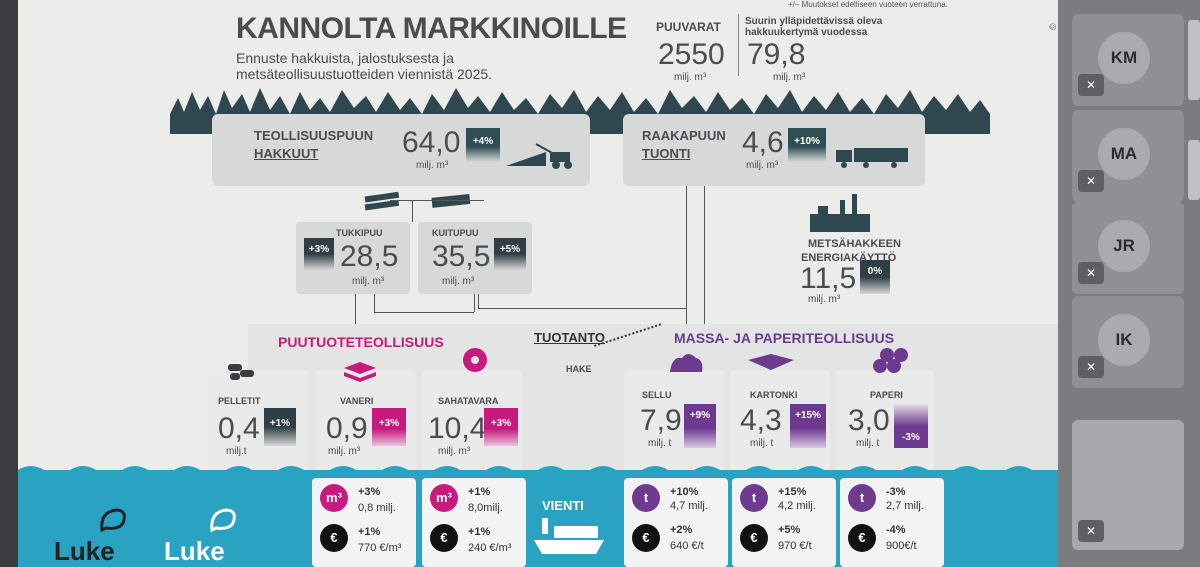 The image size is (1200, 567). Describe the element at coordinates (369, 532) in the screenshot. I see `vaneri-price-pct: +1%` at that location.